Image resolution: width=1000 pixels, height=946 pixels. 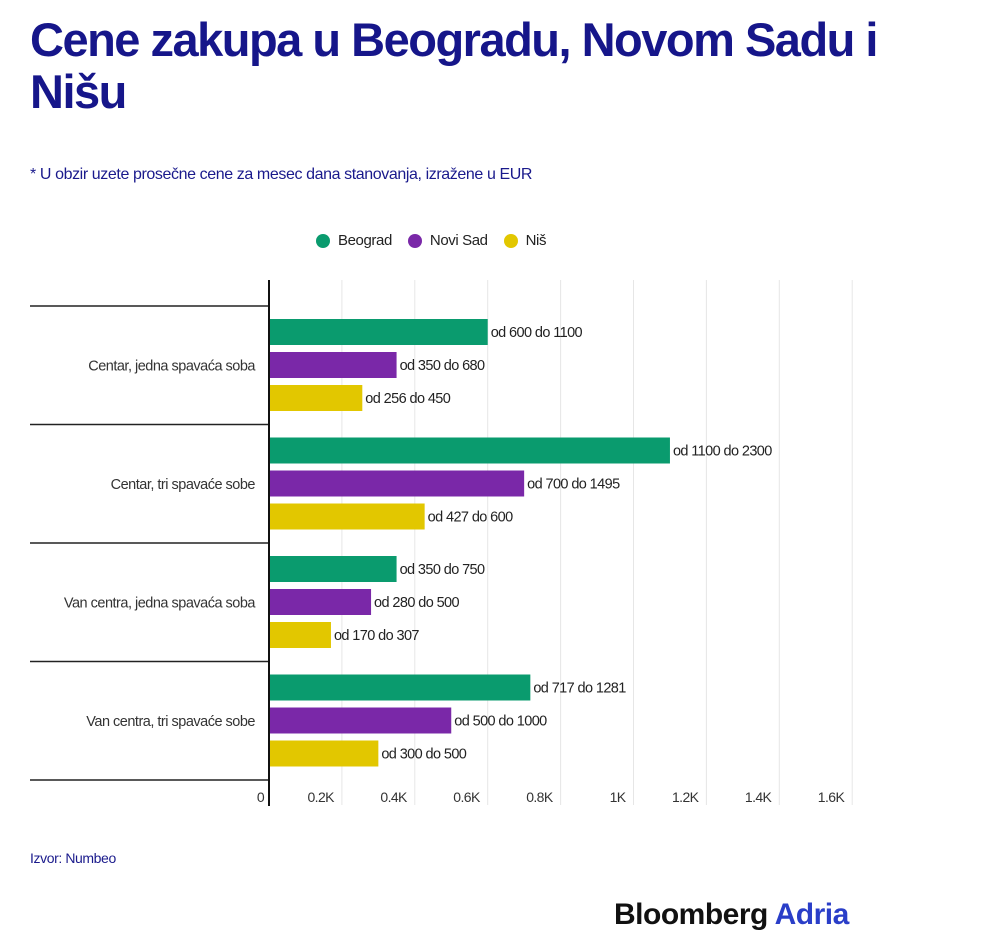 What do you see at coordinates (321, 797) in the screenshot?
I see `x-tick-label: 0.2K` at bounding box center [321, 797].